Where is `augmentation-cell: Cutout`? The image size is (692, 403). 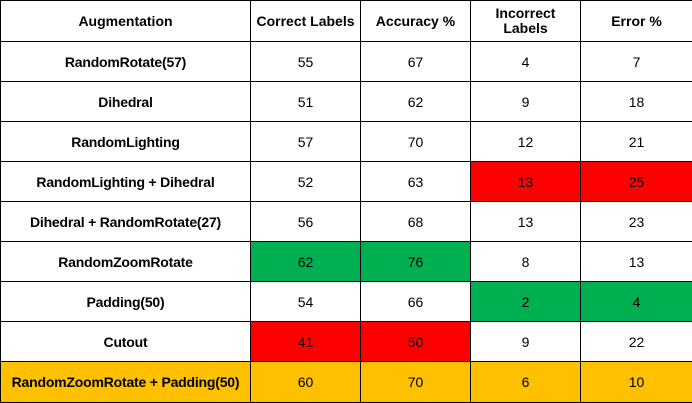 augmentation-cell: Cutout is located at coordinates (126, 342).